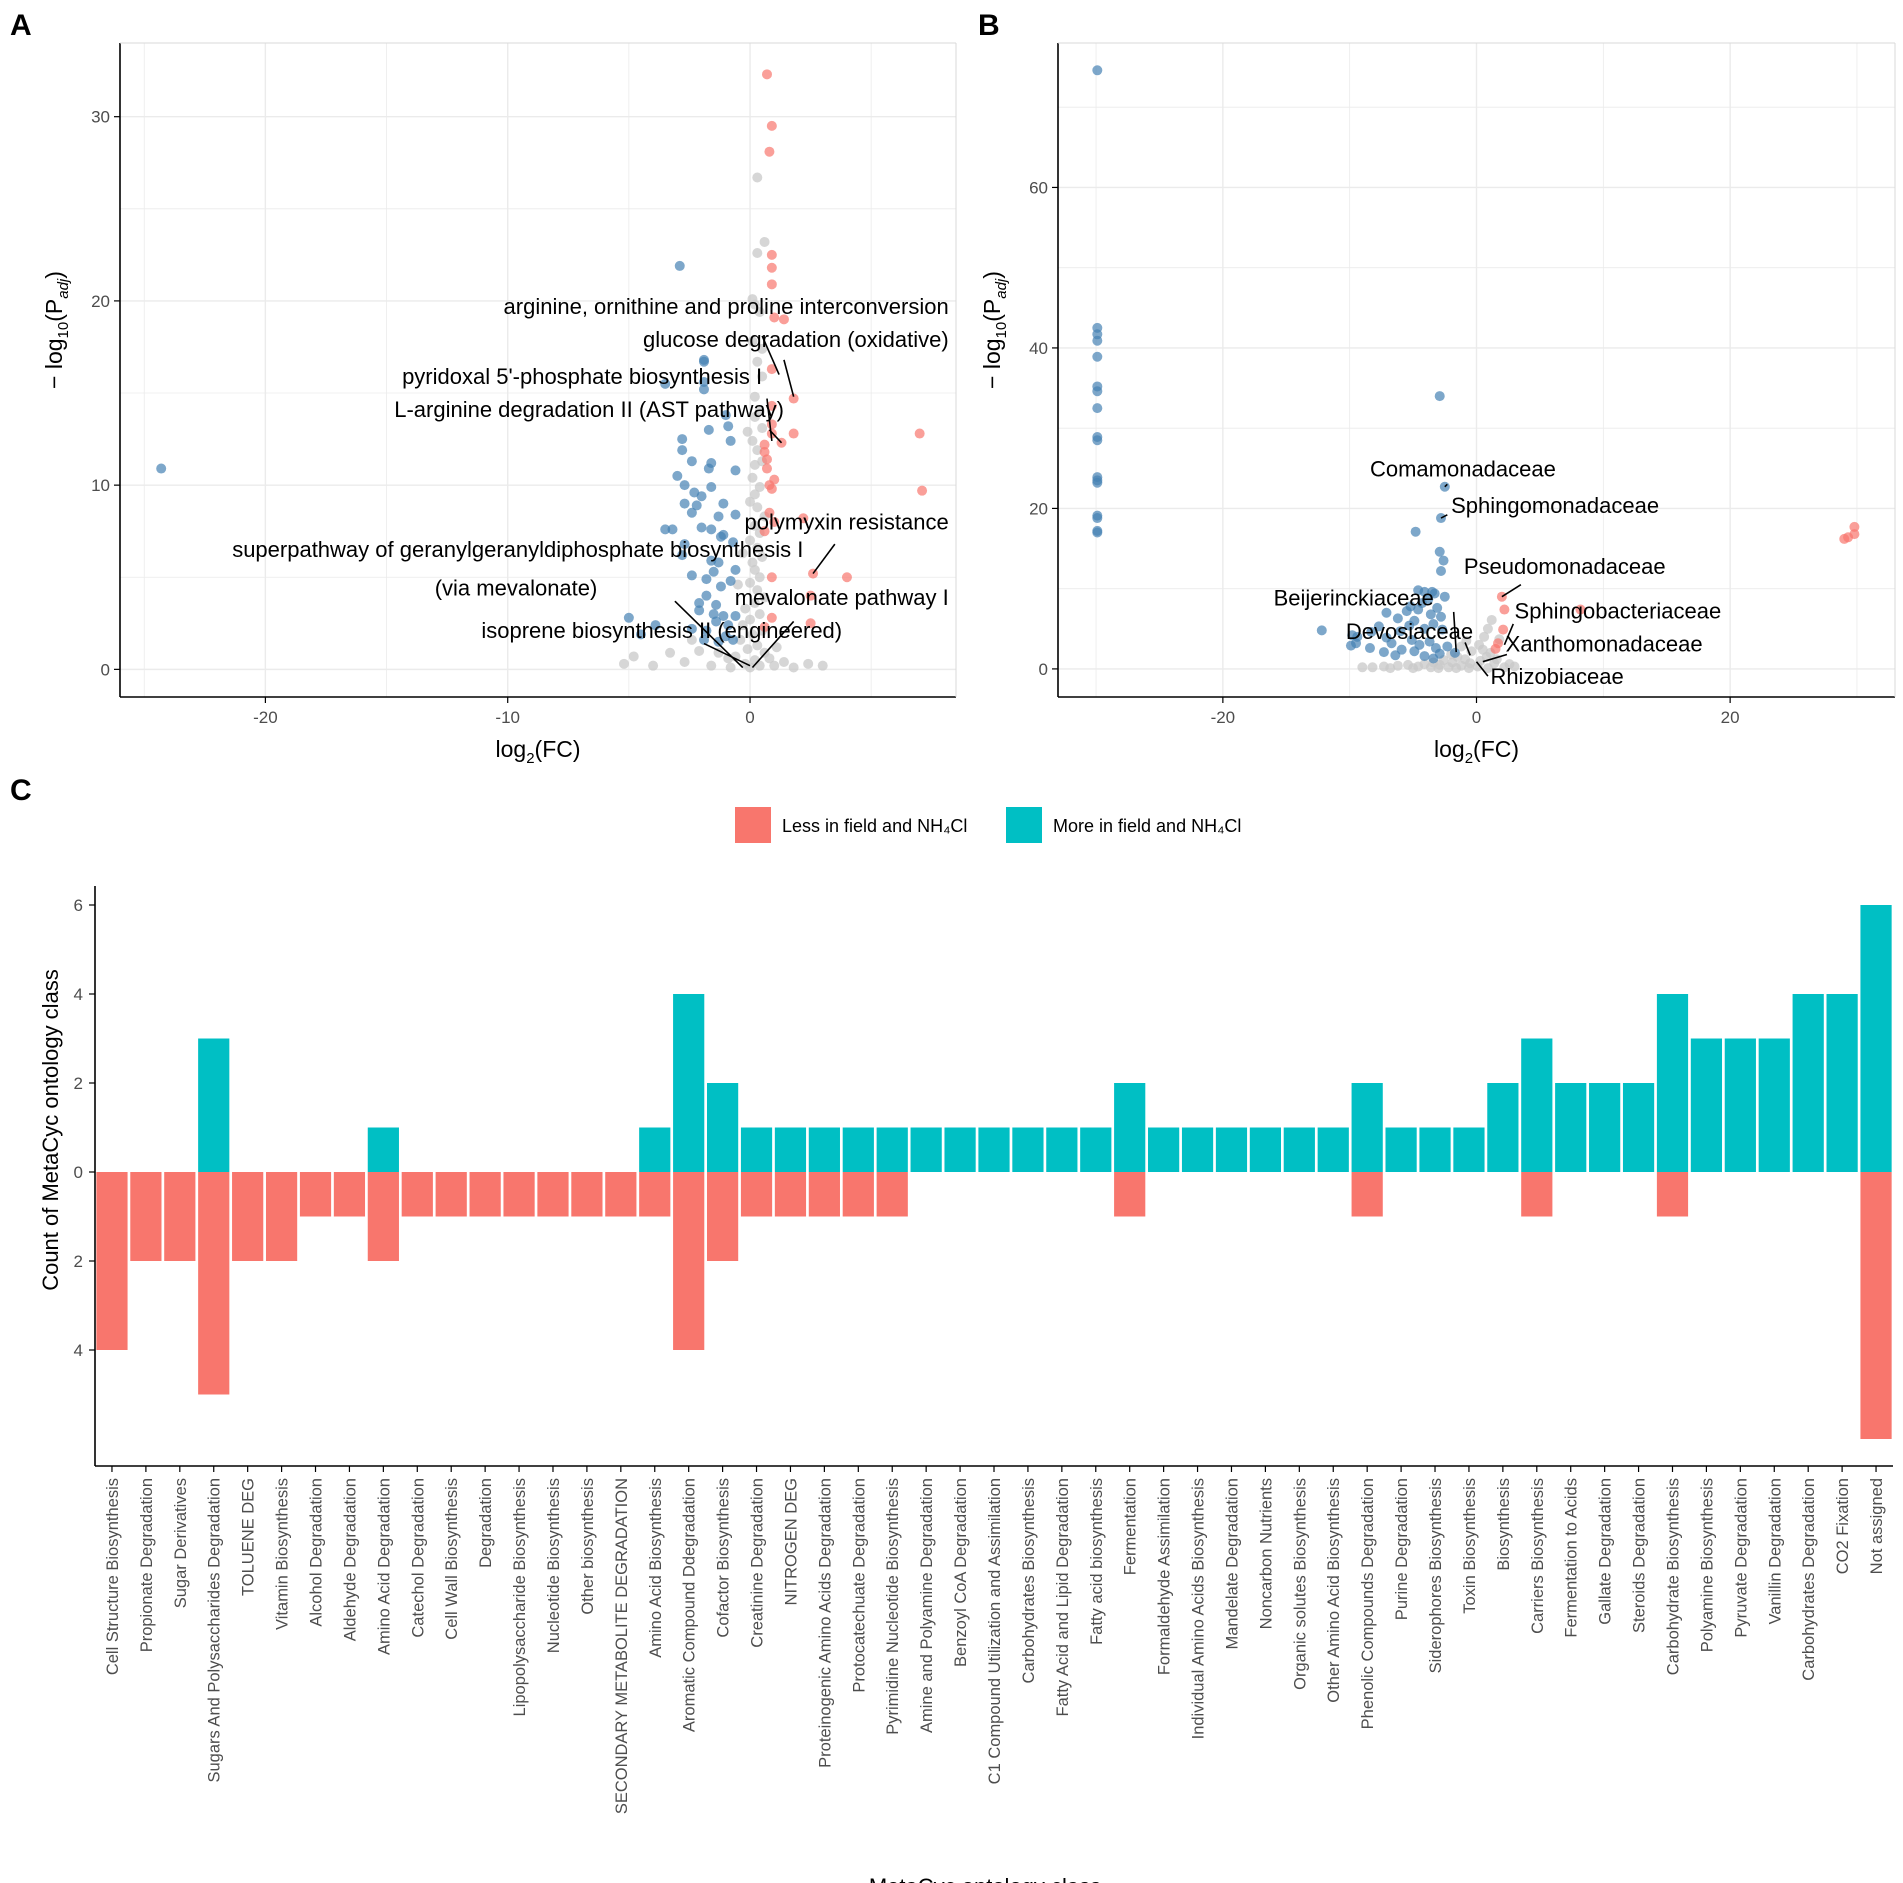  What do you see at coordinates (893, 1606) in the screenshot?
I see `category-label: Pyrimidine Nucleotide Biosynthesis` at bounding box center [893, 1606].